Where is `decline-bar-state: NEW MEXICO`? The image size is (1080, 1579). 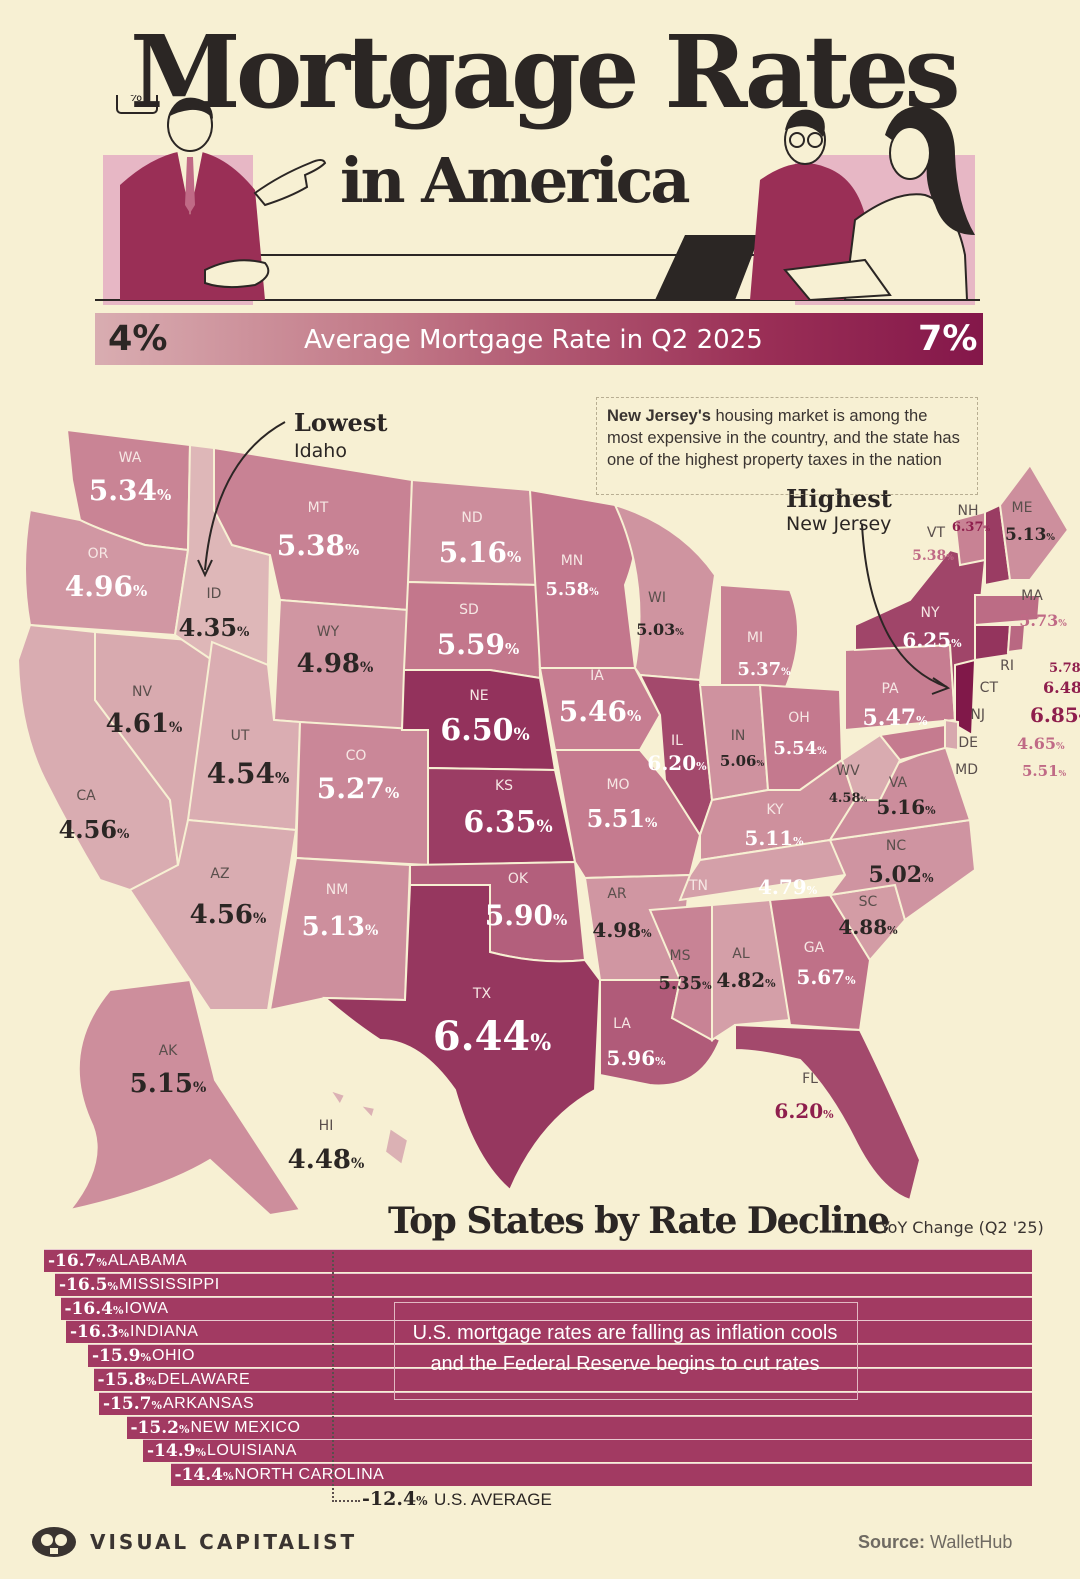
decline-bar-state: NEW MEXICO is located at coordinates (245, 1427).